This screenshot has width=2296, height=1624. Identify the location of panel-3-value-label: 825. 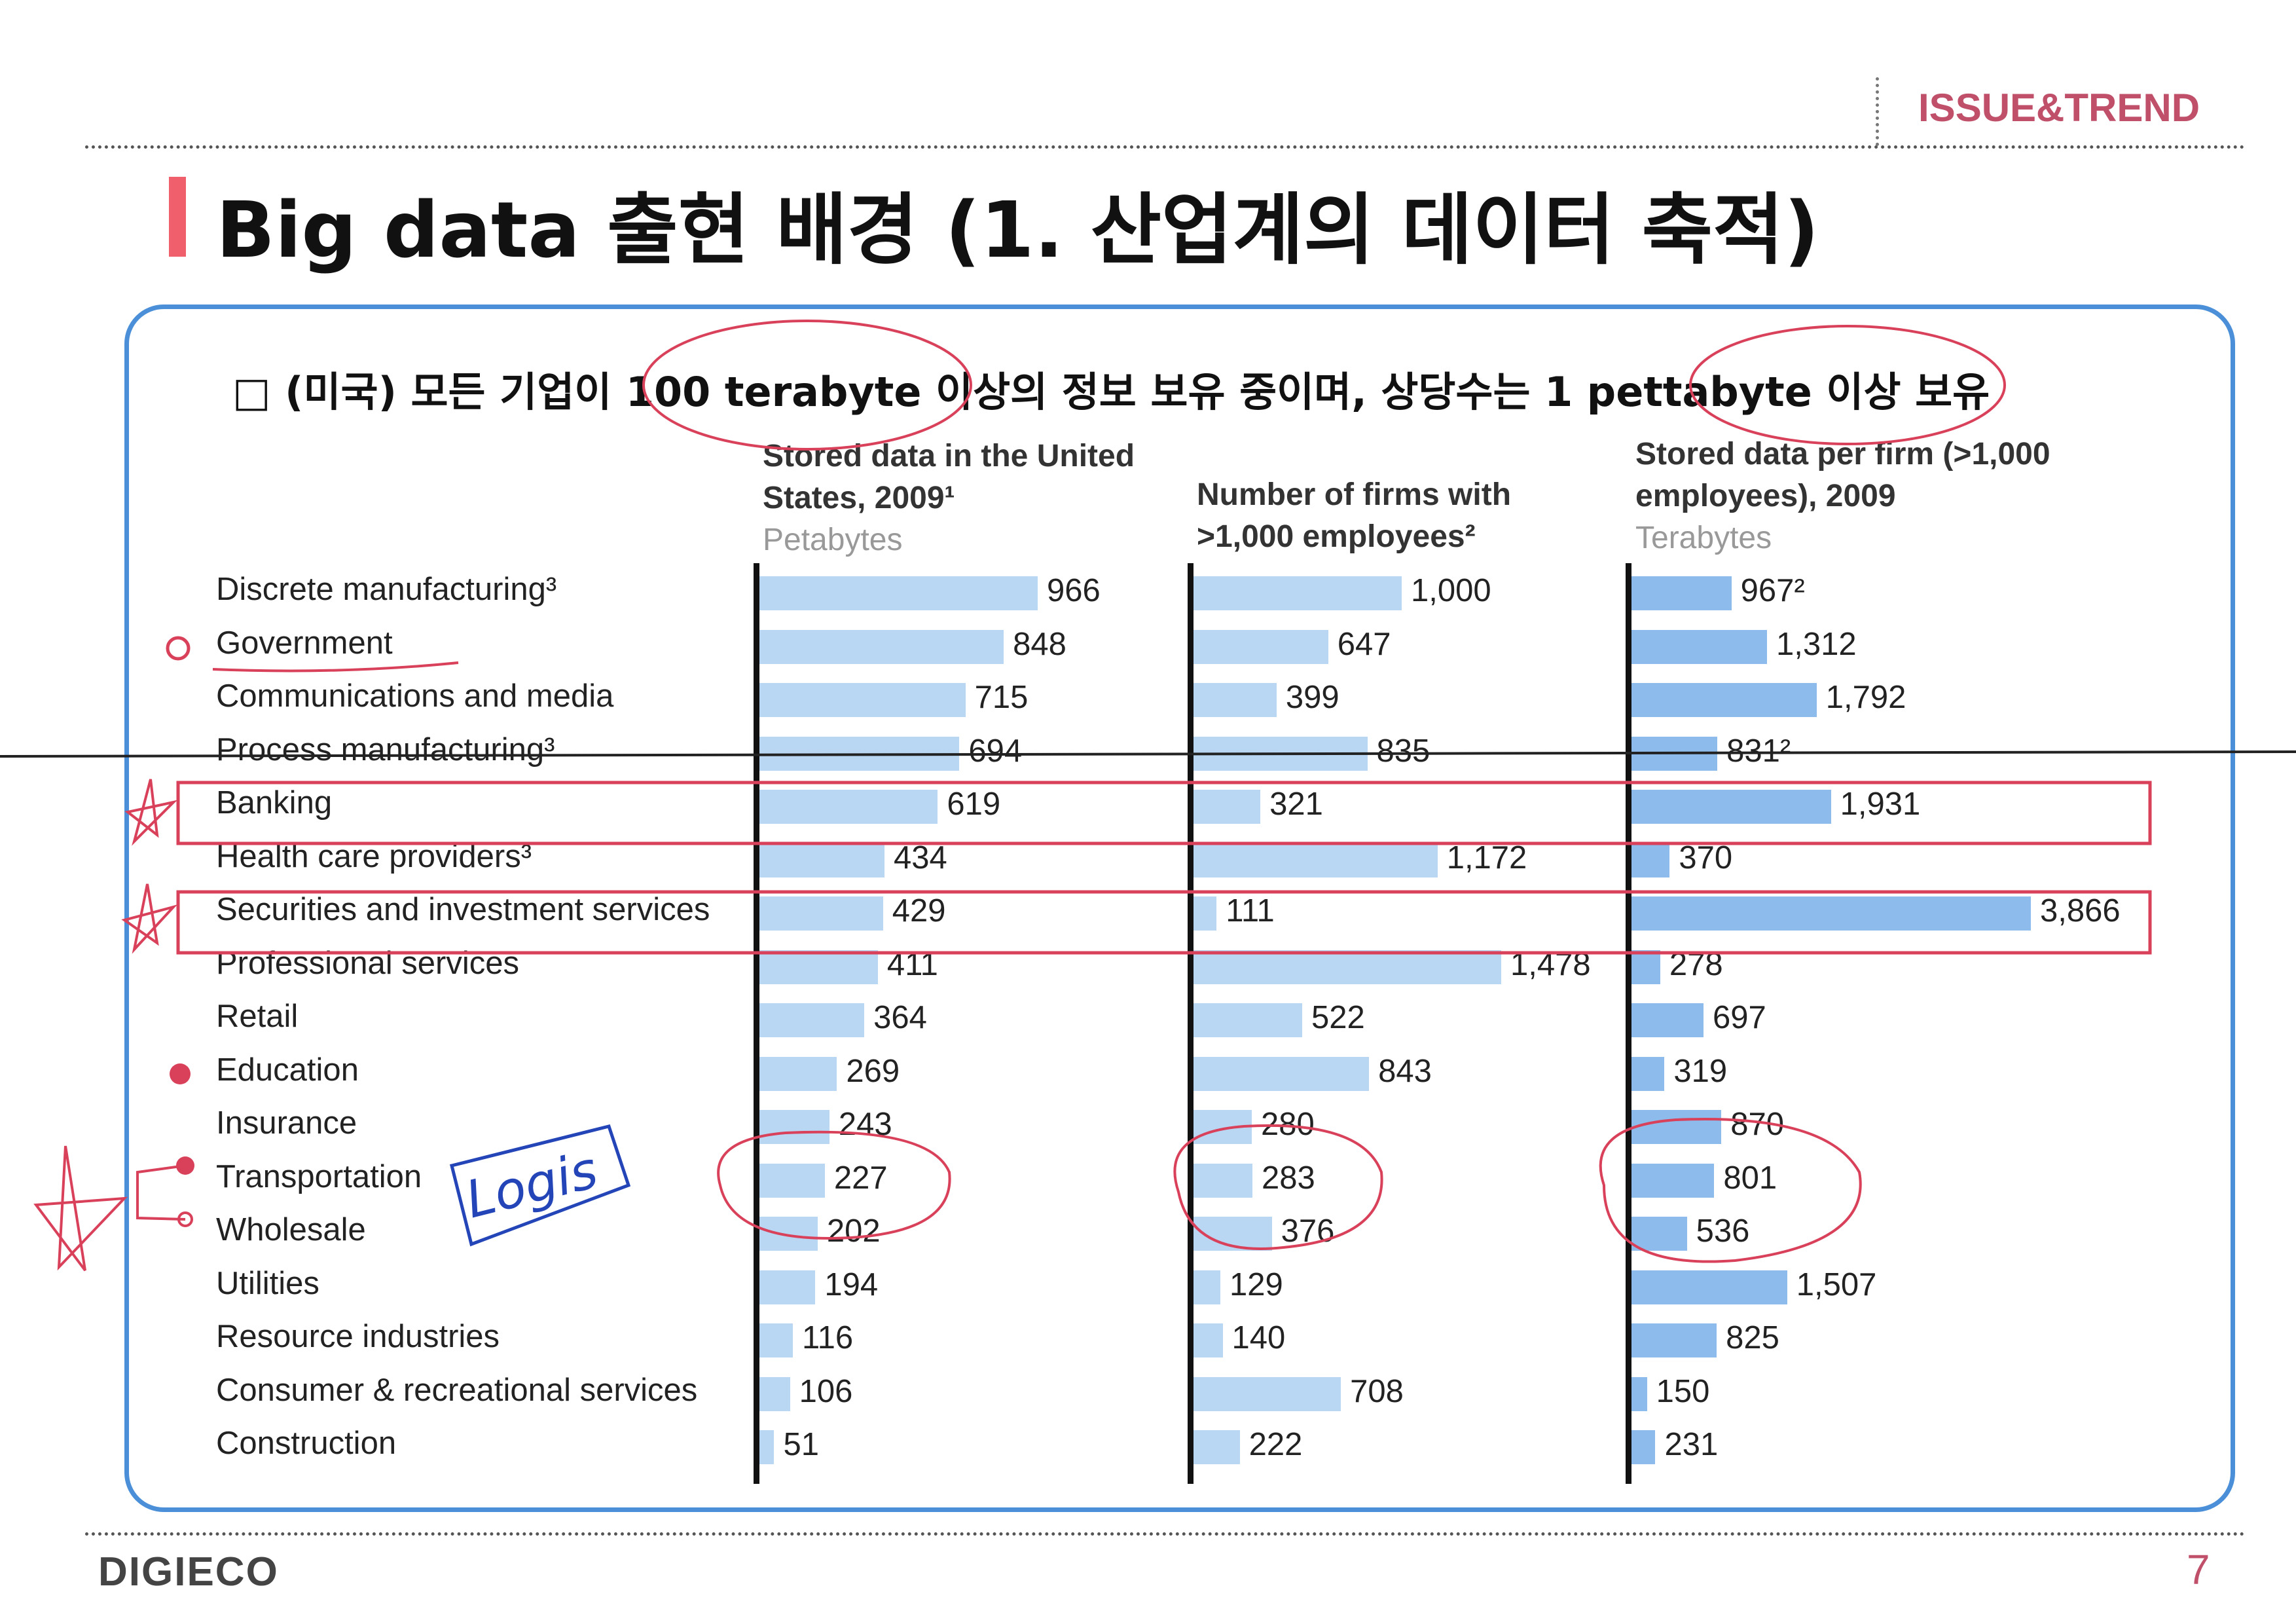
(1752, 1338).